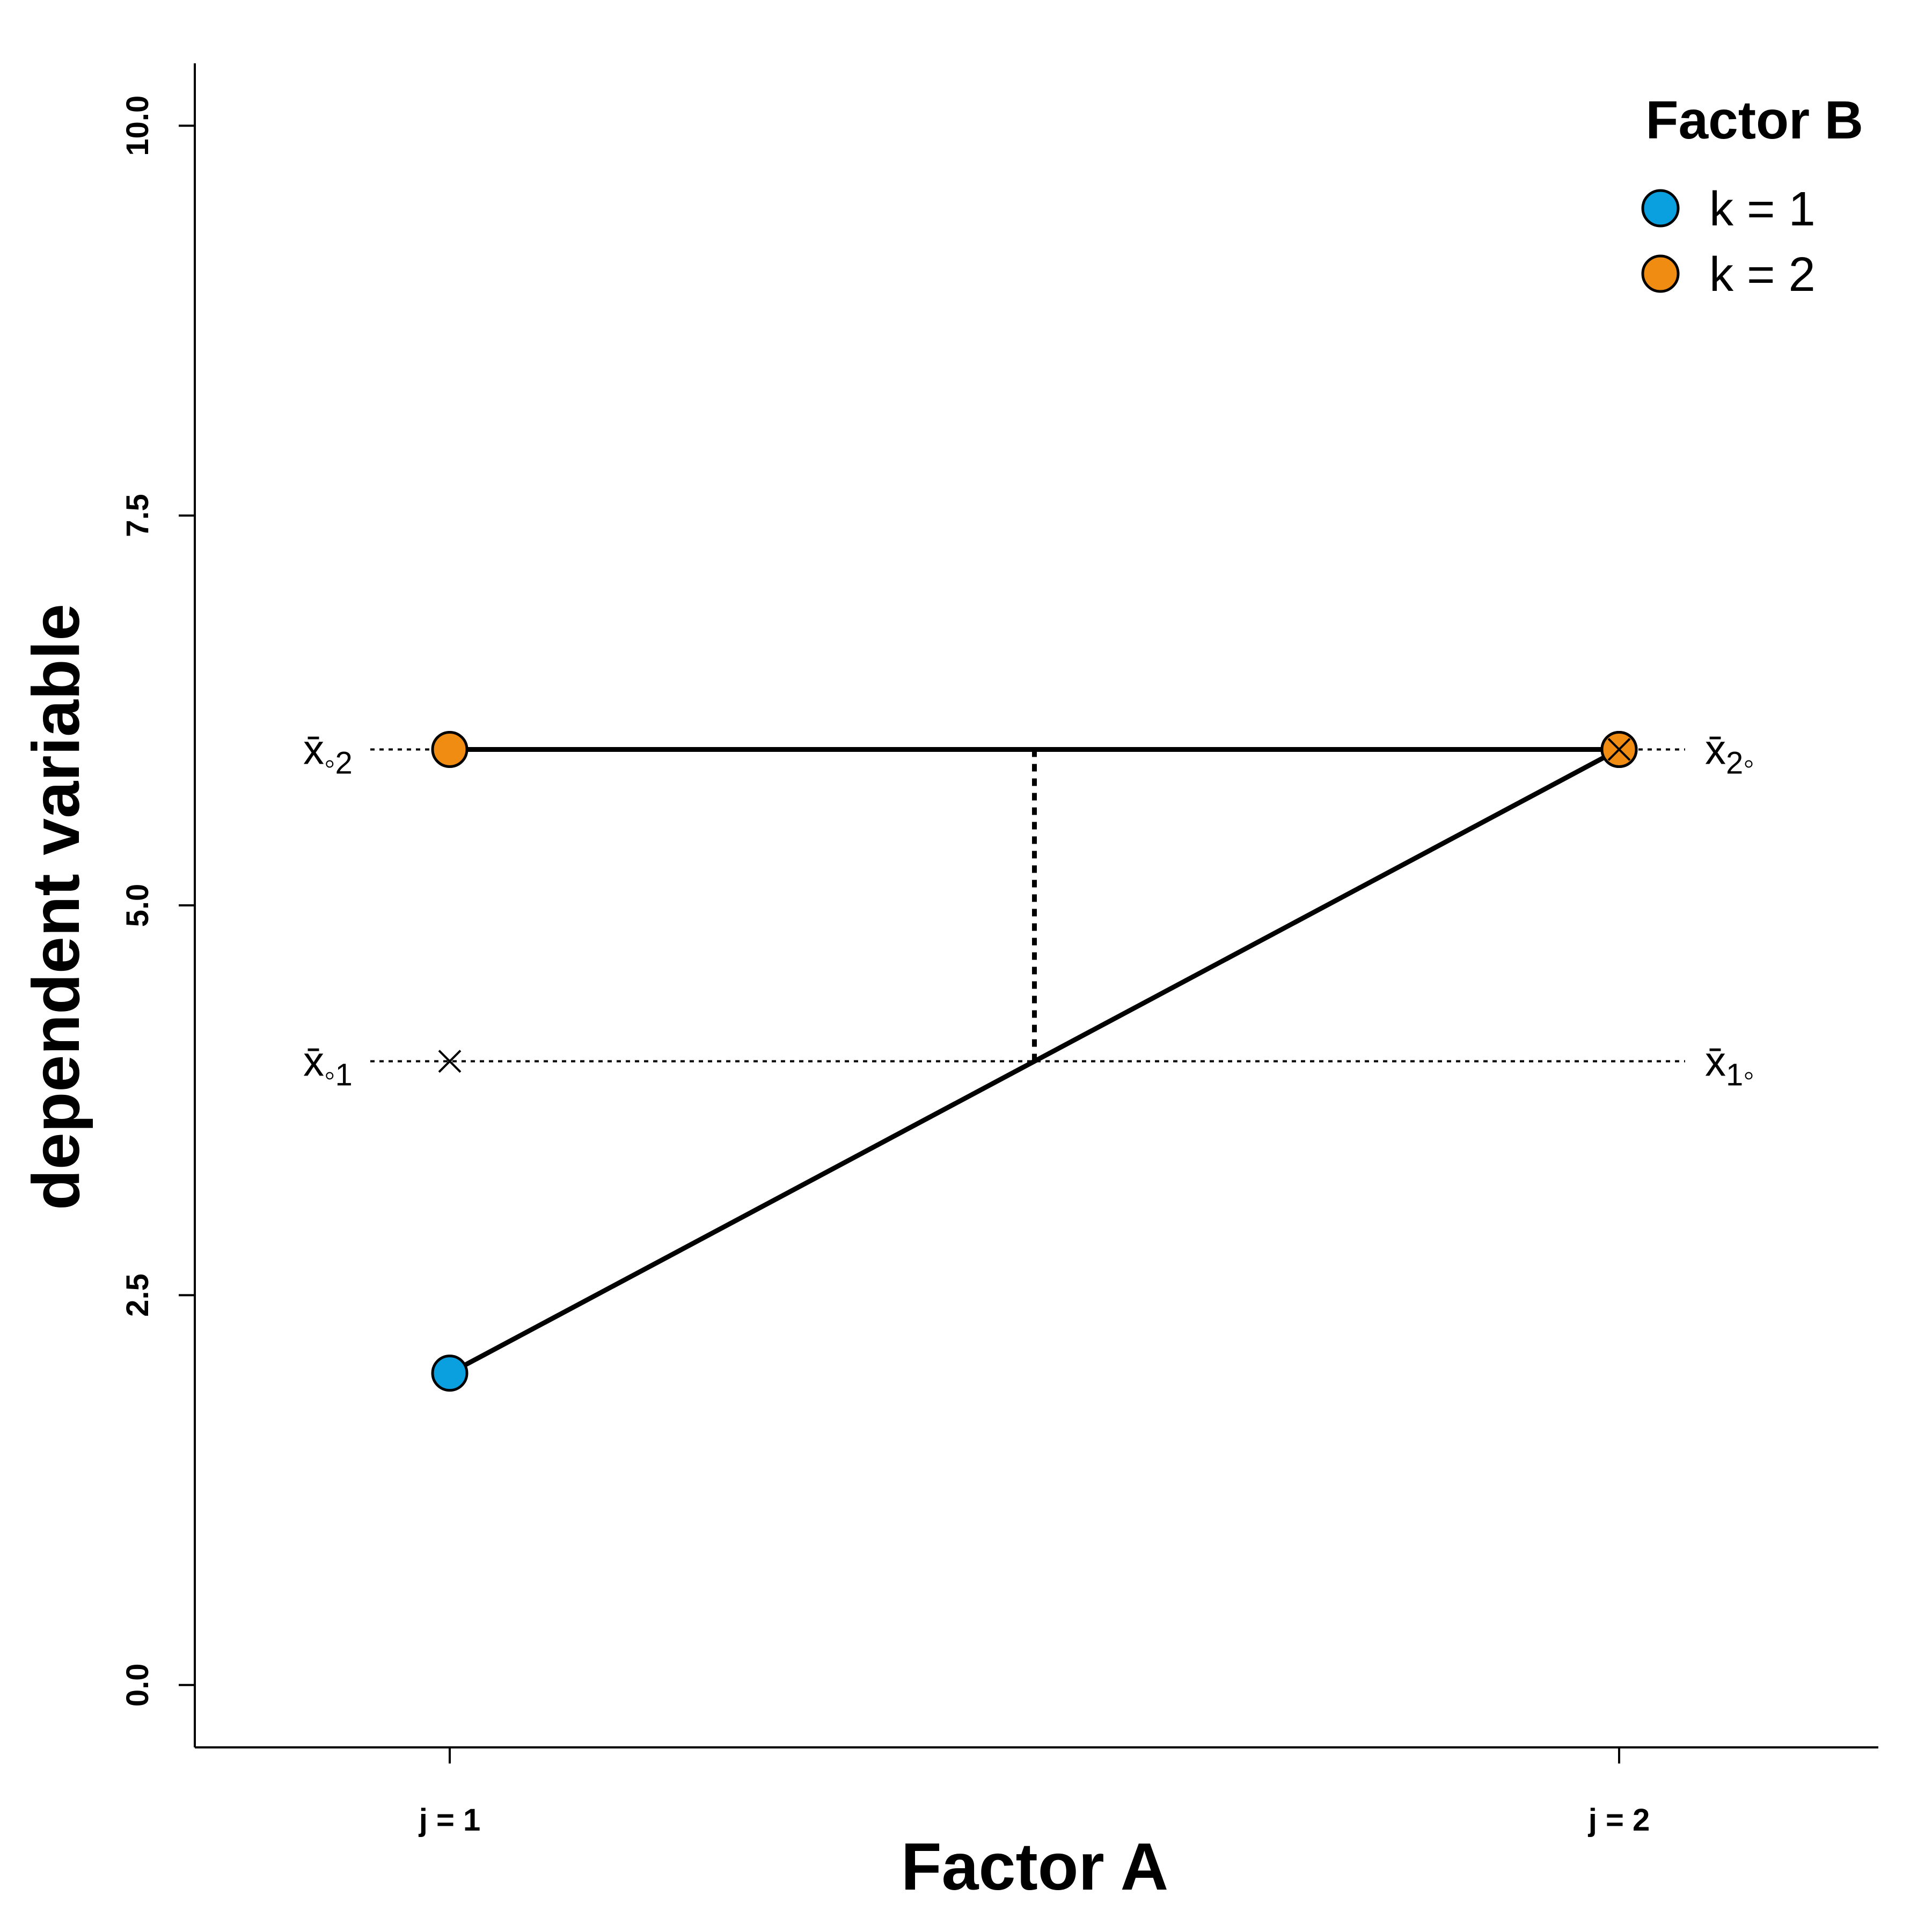 The width and height of the screenshot is (1932, 1932). Describe the element at coordinates (1729, 753) in the screenshot. I see `factor-a-mean-label: x̄2◦` at that location.